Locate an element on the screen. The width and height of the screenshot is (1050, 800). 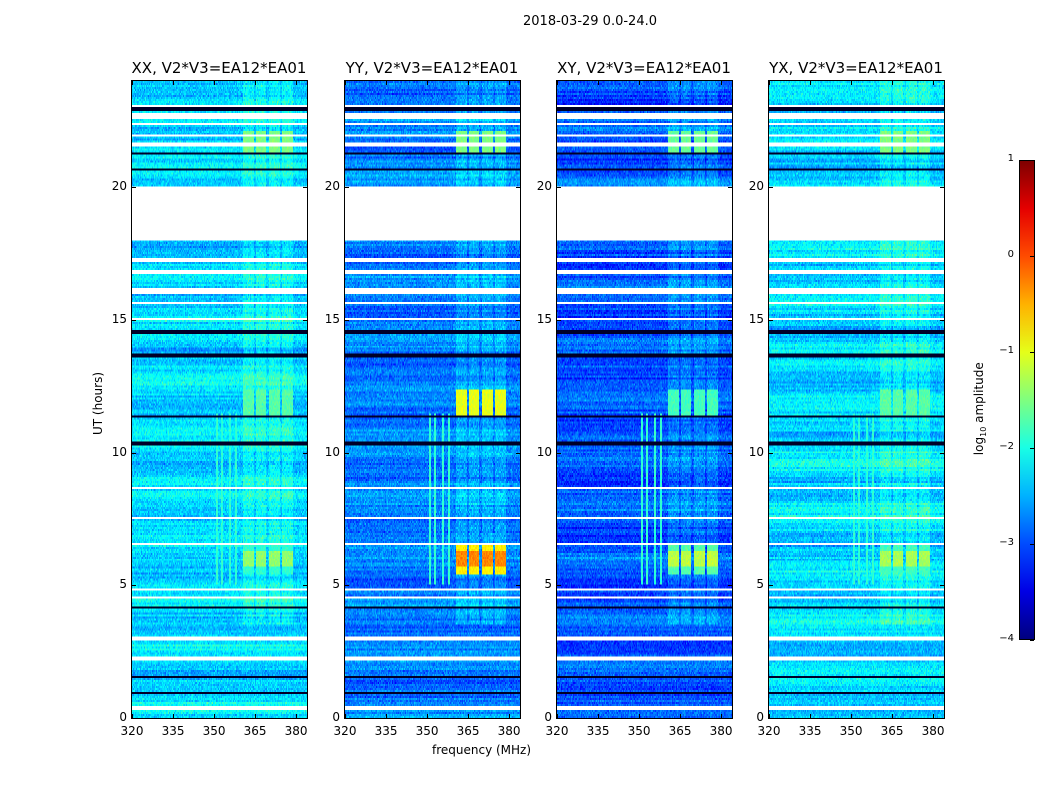
colorbar-label-rest: amplitude is located at coordinates (978, 394).